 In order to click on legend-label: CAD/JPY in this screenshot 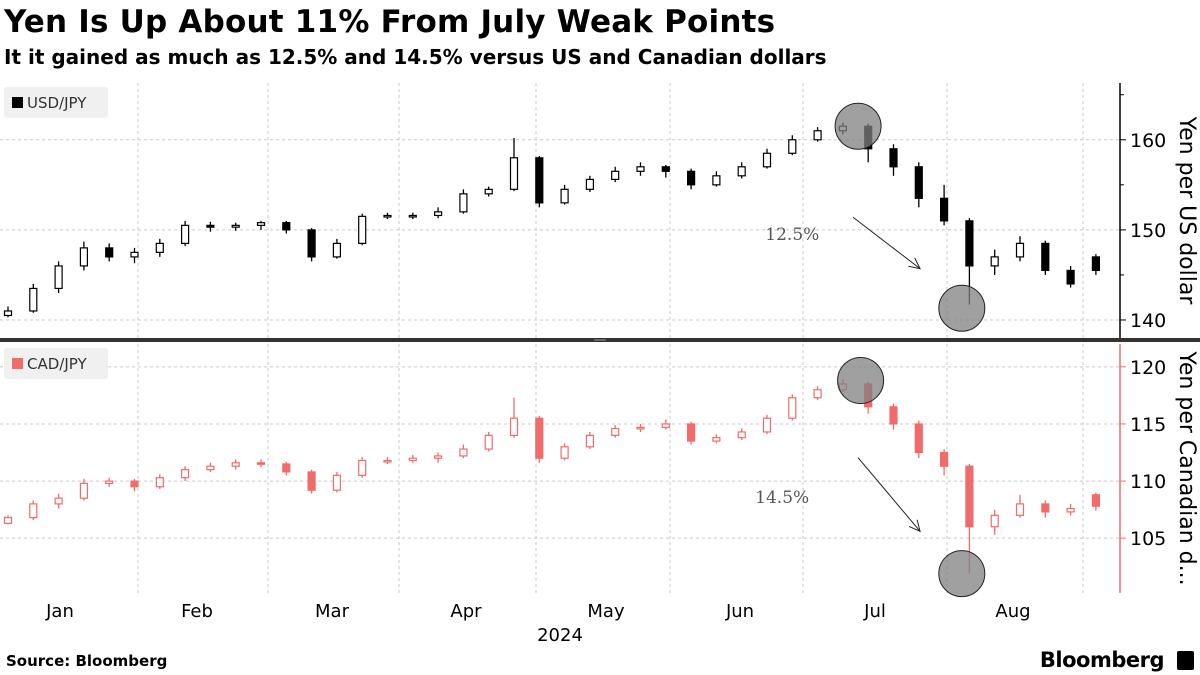, I will do `click(57, 364)`.